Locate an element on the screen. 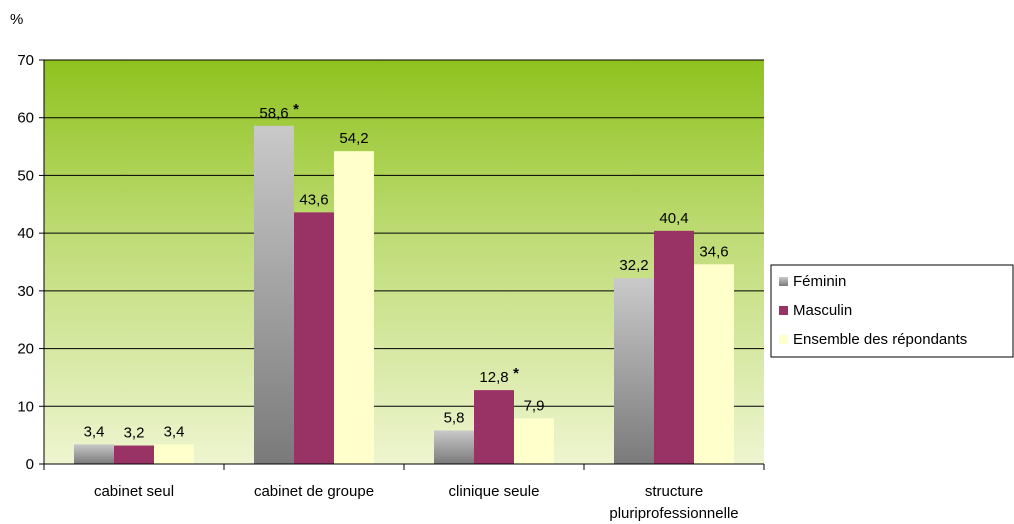 This screenshot has width=1014, height=524. legend-label: Ensemble des répondants is located at coordinates (880, 339).